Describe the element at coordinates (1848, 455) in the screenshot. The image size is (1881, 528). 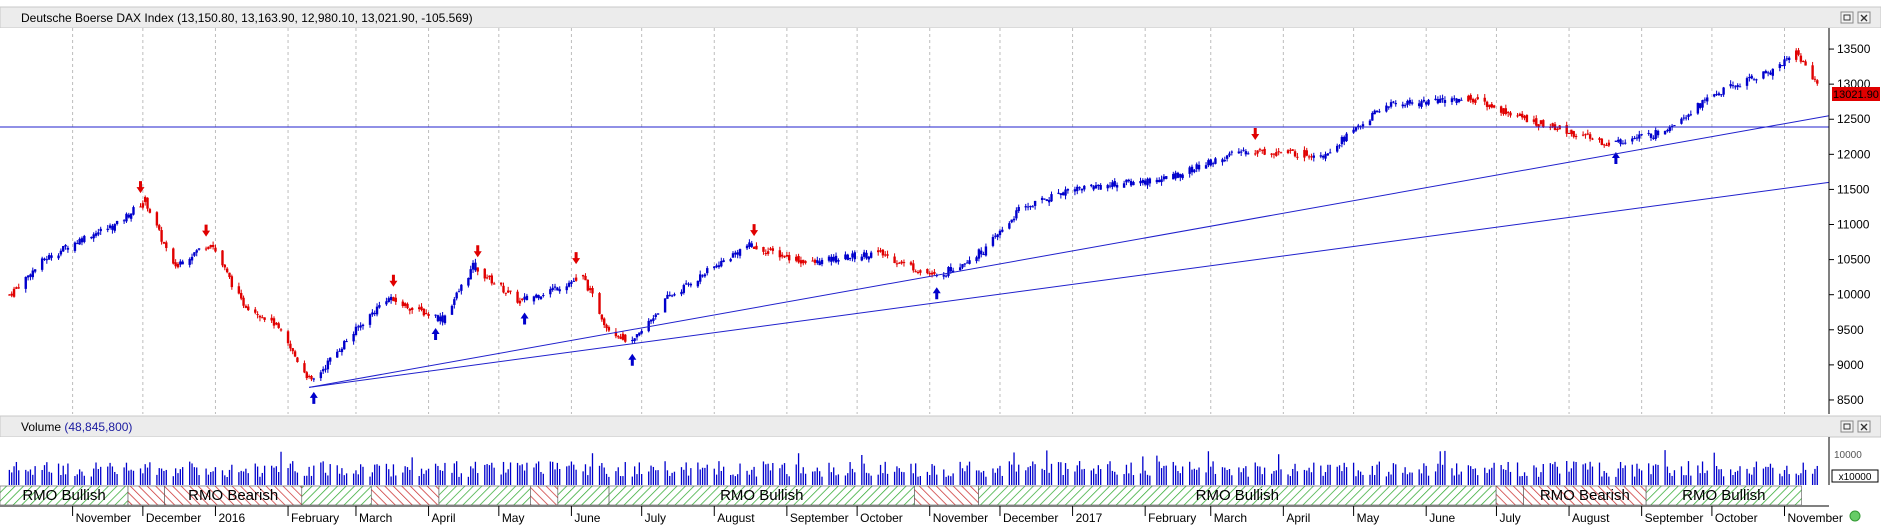
I see `volume-y-tick: 10000` at that location.